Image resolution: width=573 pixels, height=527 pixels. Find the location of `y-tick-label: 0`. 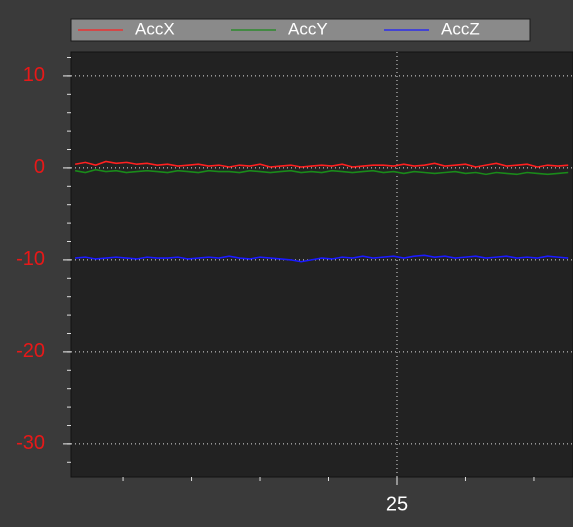

y-tick-label: 0 is located at coordinates (39, 167).